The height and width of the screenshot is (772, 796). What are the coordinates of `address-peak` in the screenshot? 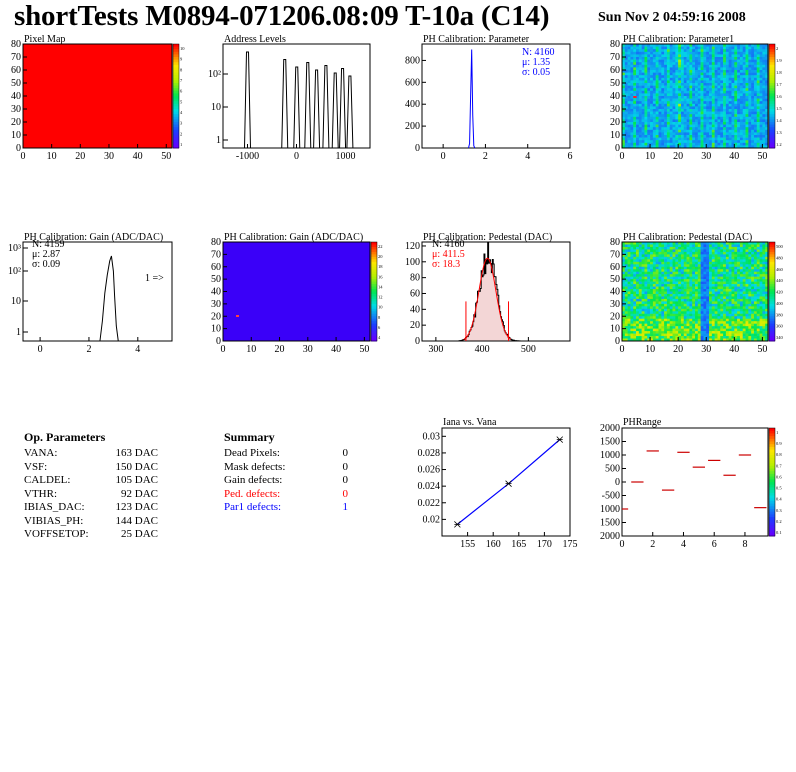 It's located at (350, 112).